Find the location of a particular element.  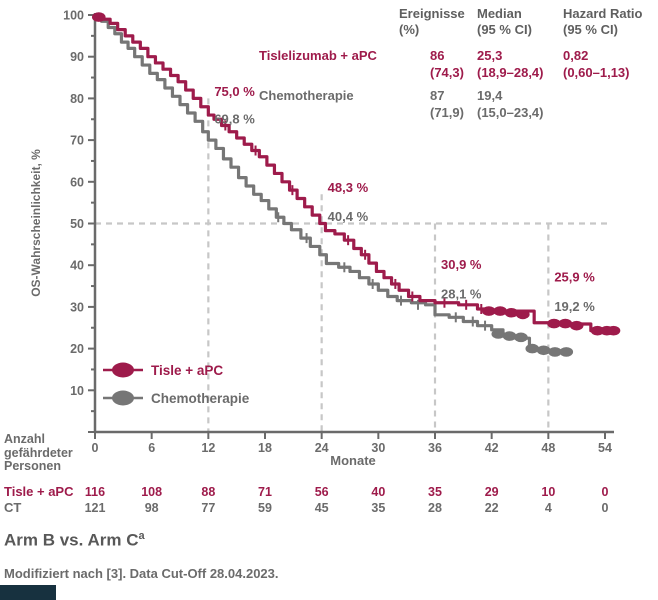

svg-text: OS-Wahrscheinlichkeit, % is located at coordinates (36, 223).